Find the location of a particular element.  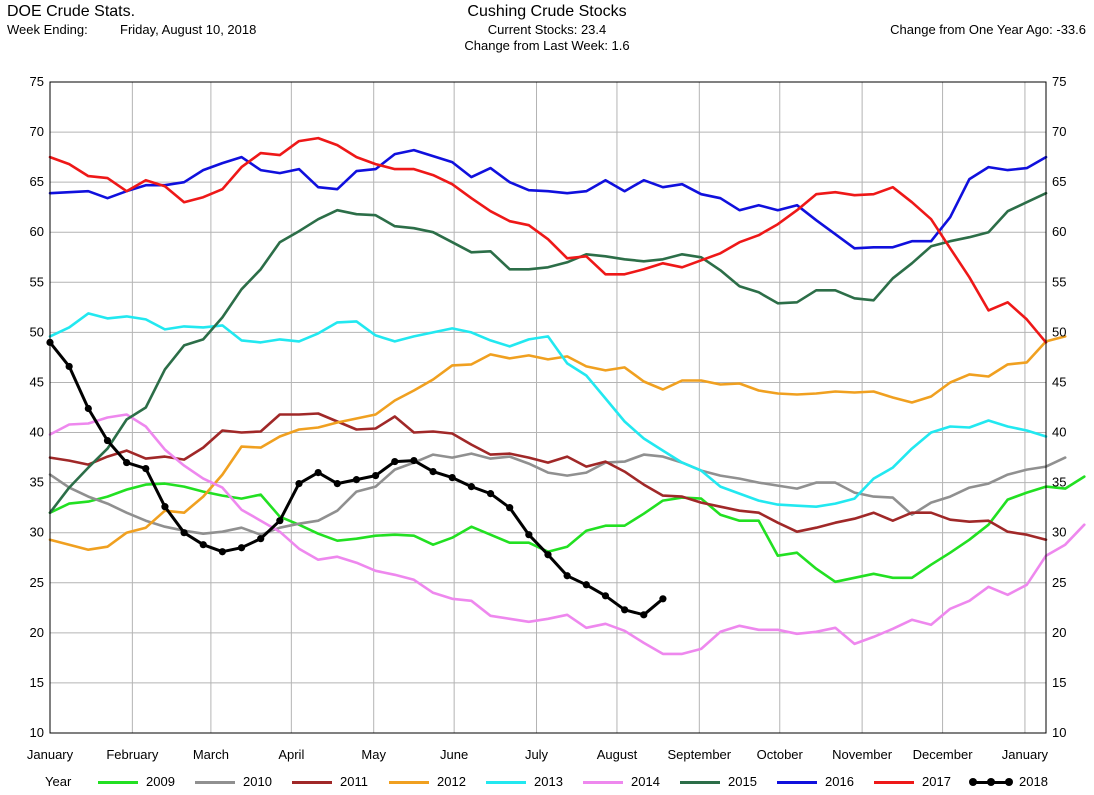

series-line-2011 is located at coordinates (548, 477).